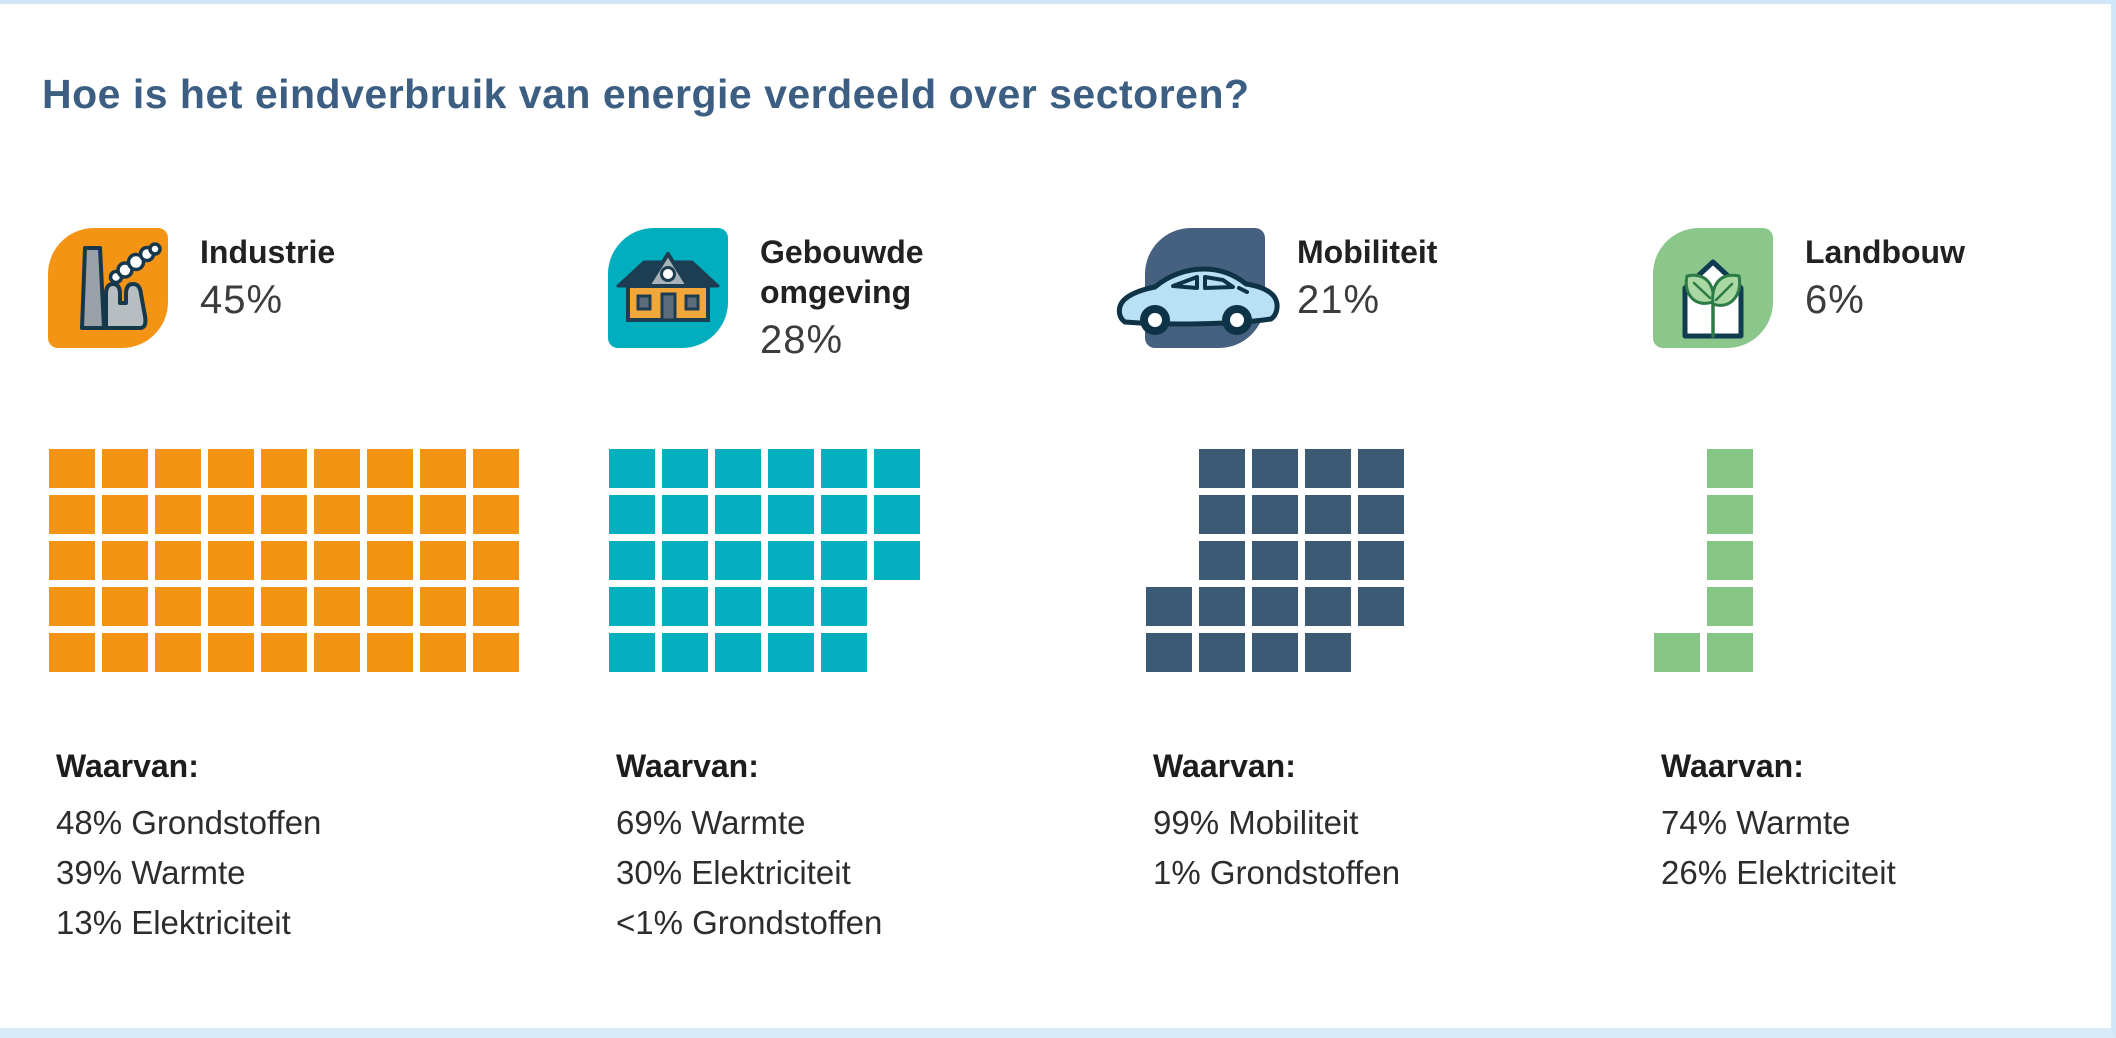 The height and width of the screenshot is (1038, 2116). I want to click on sector-percent: 45%, so click(242, 300).